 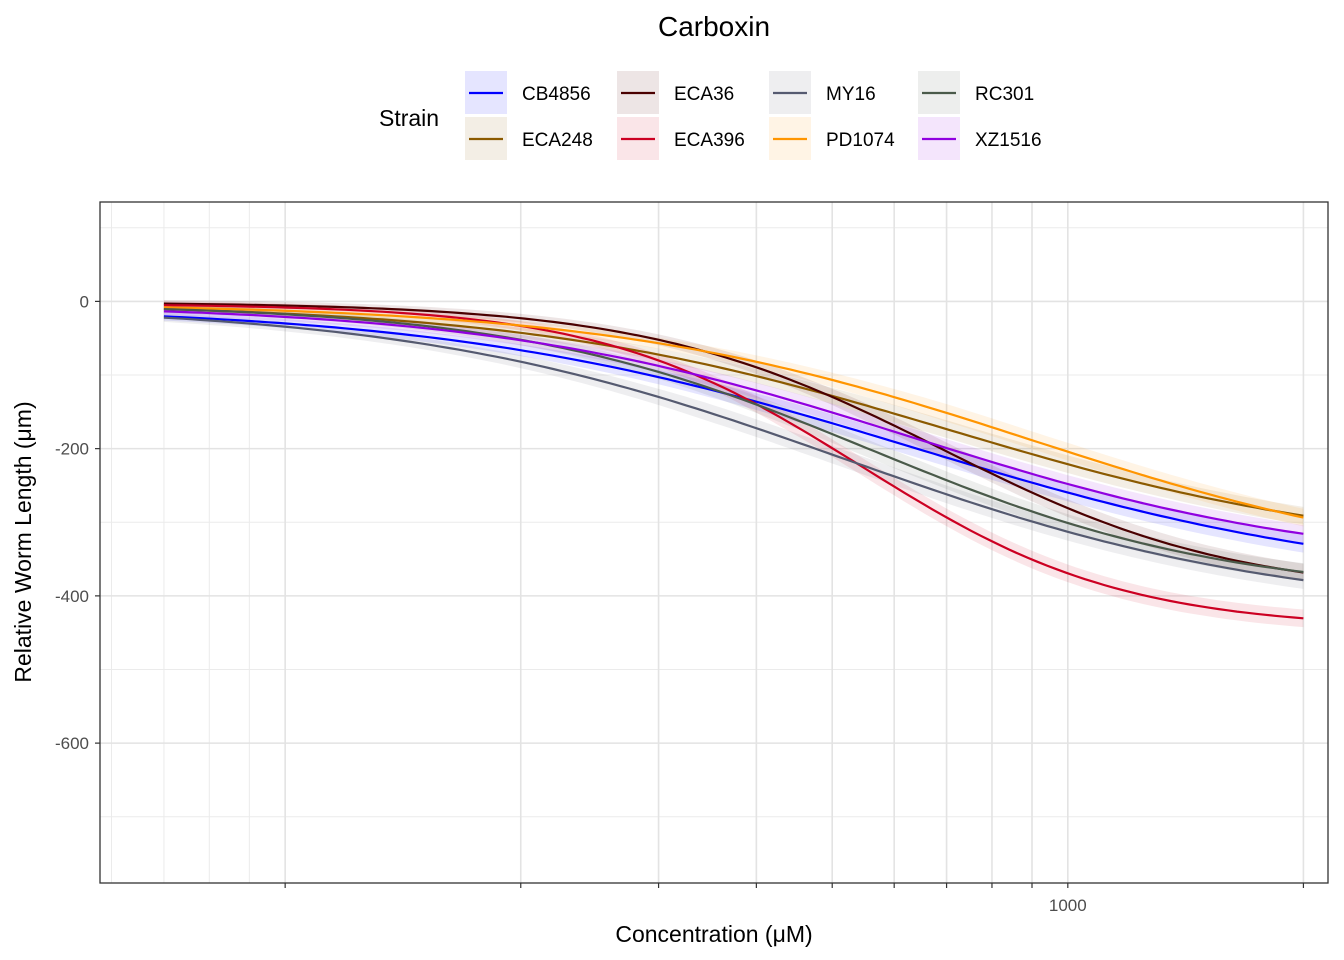 I want to click on chart-title: Carboxin, so click(x=714, y=26).